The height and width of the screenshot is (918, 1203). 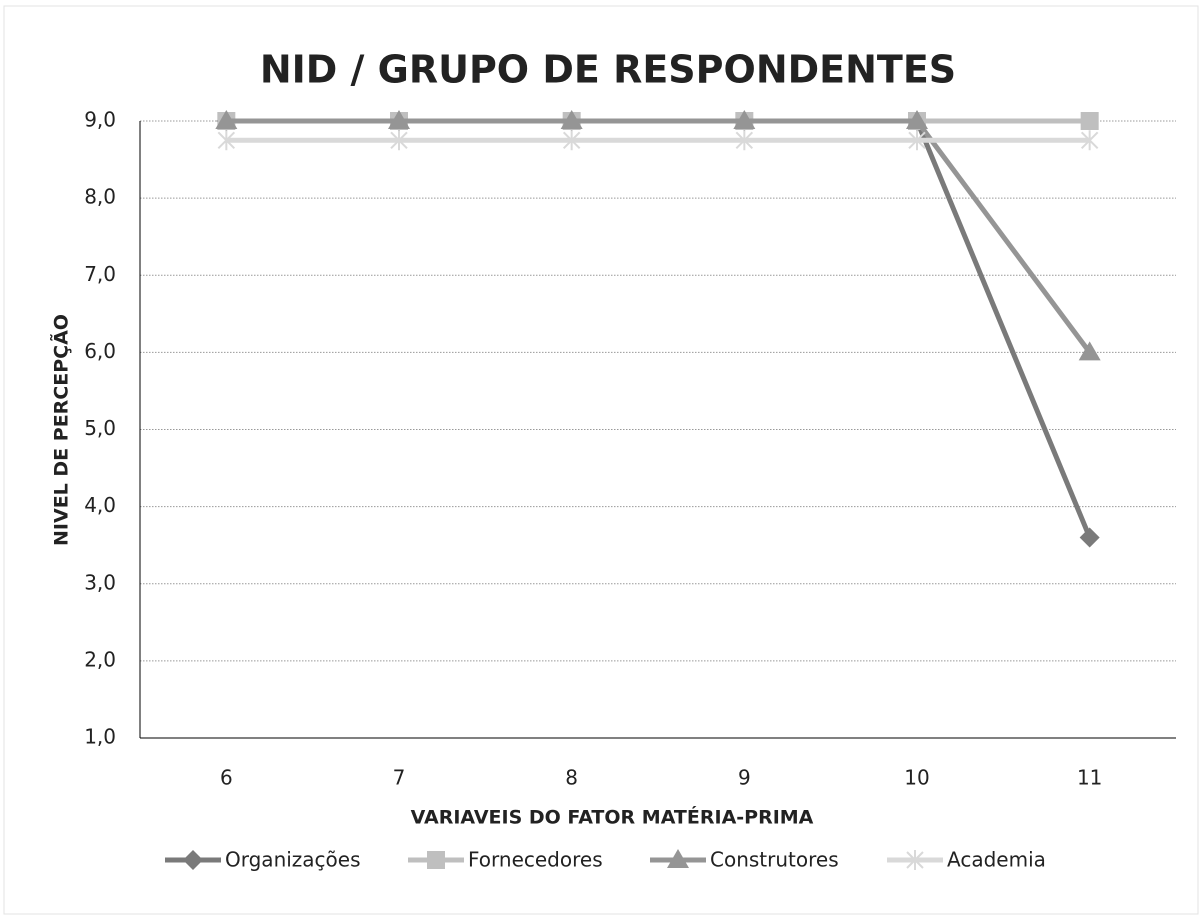 I want to click on x-axis-label: VARIAVEIS DO FATOR MATÉRIA-PRIMA, so click(x=612, y=817).